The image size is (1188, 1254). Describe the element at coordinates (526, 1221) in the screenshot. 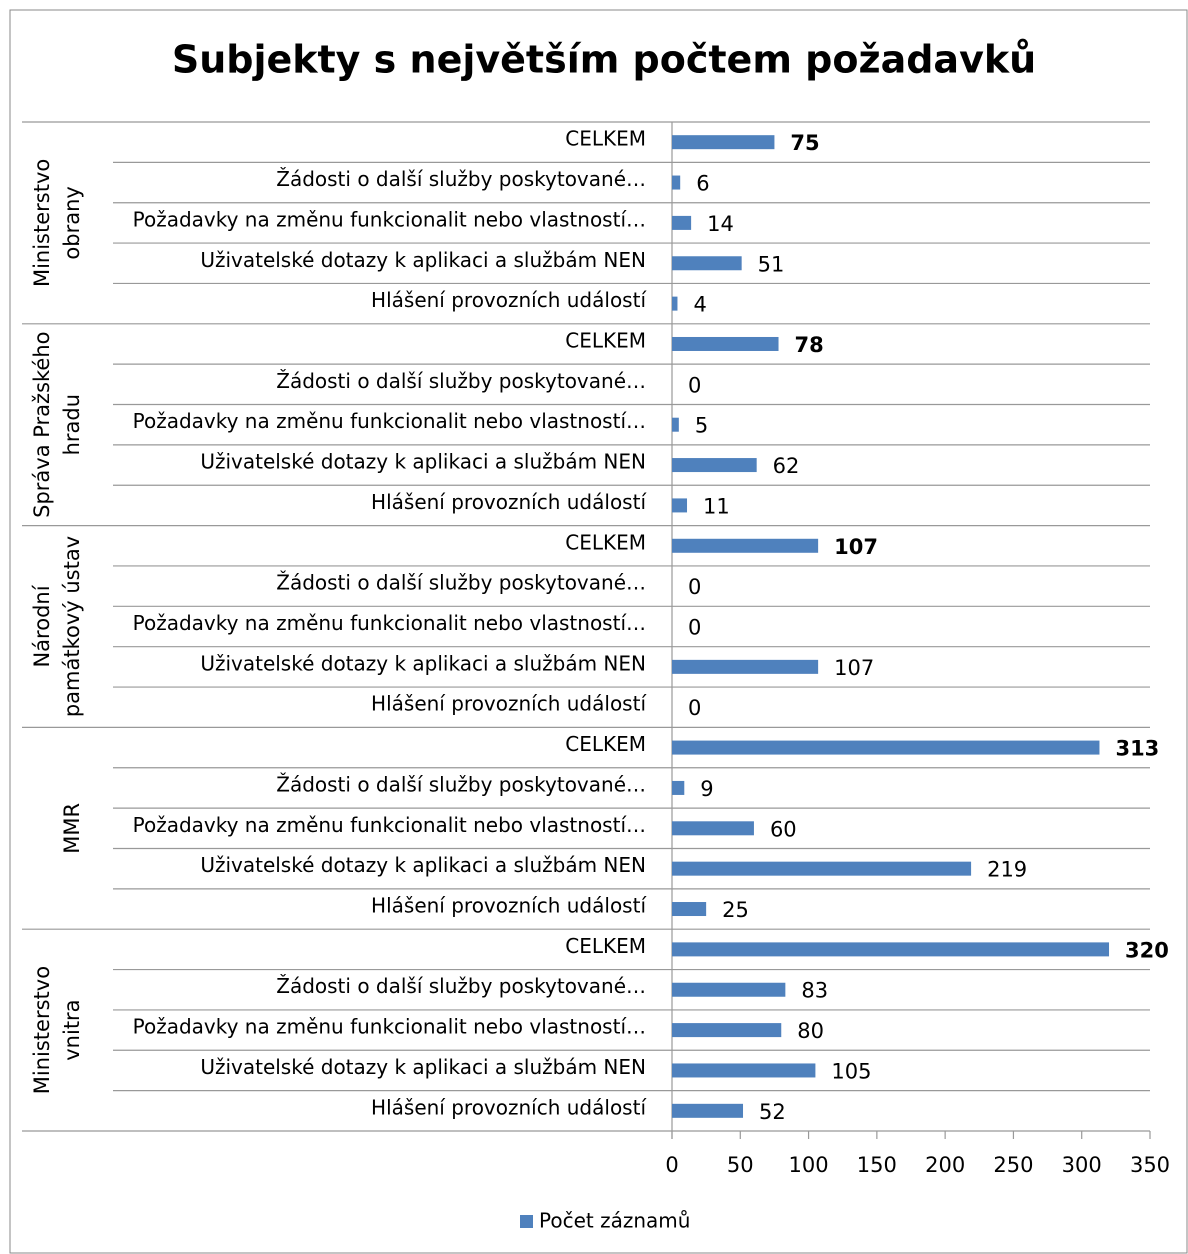

I see `legend-swatch` at that location.